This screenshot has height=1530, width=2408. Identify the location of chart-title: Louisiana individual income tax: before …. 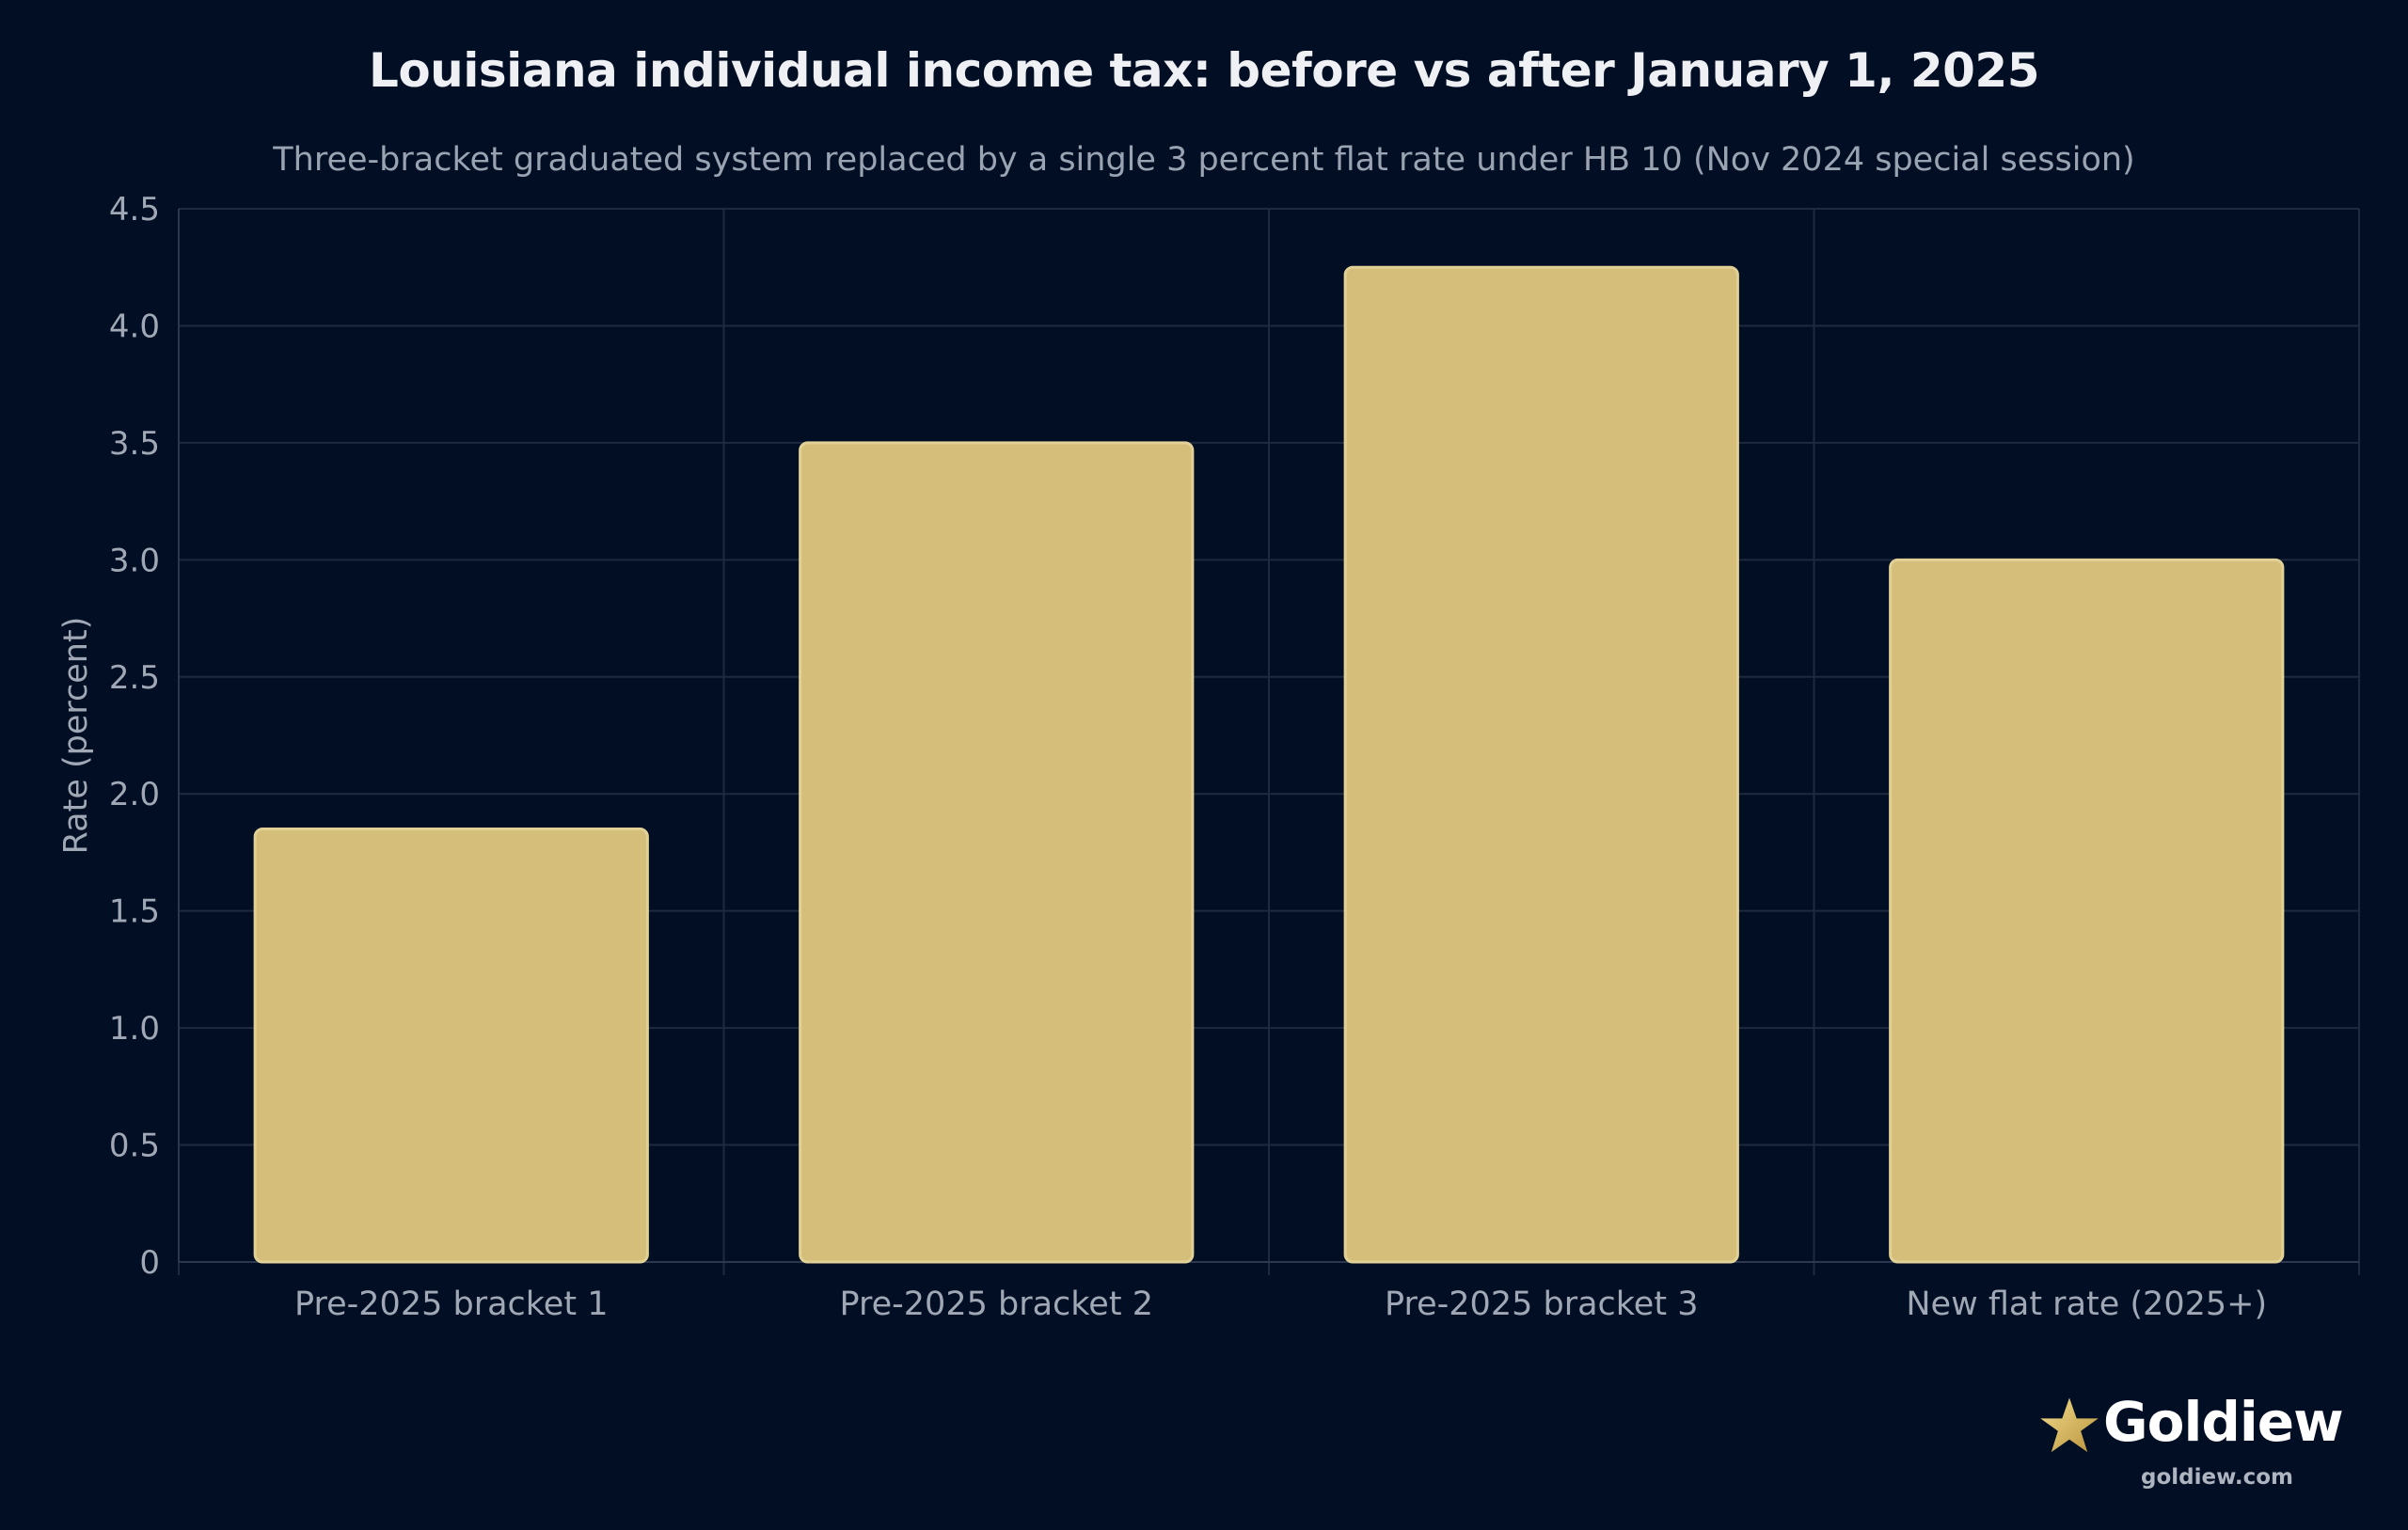
(1204, 70).